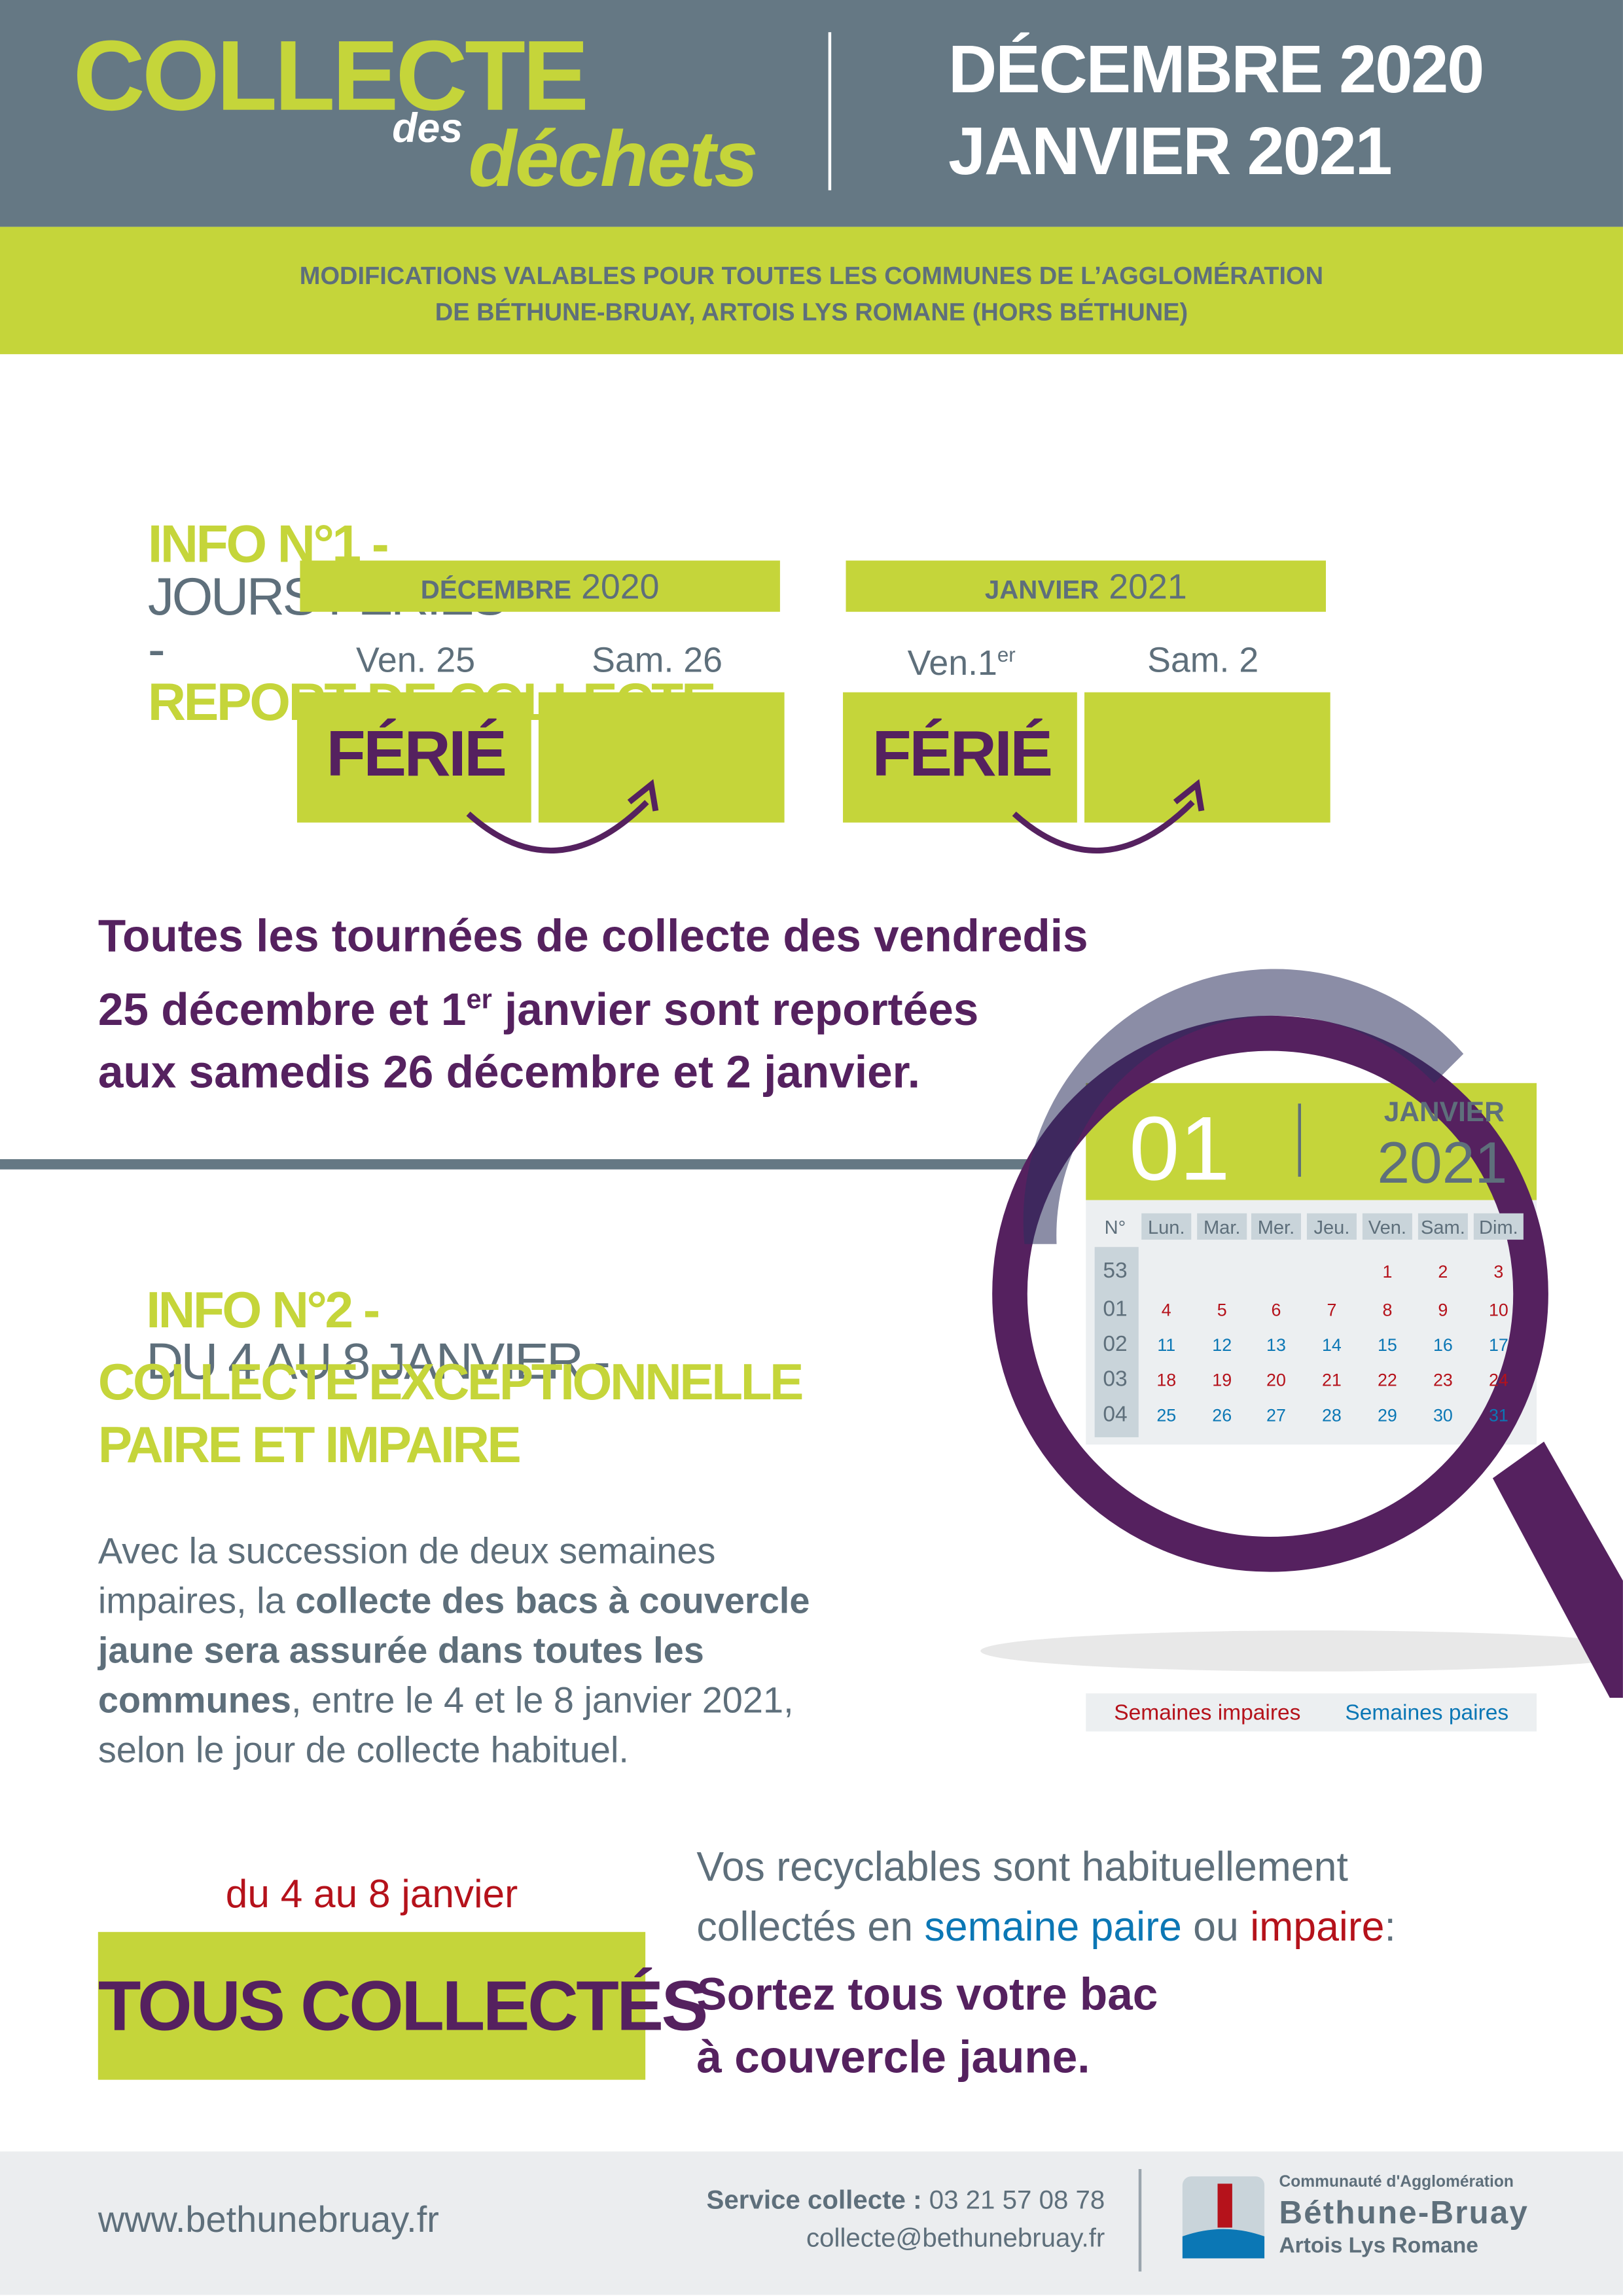 Image resolution: width=1623 pixels, height=2296 pixels. Describe the element at coordinates (1022, 1867) in the screenshot. I see `text-segment: Vos recyclables sont habituellement` at that location.